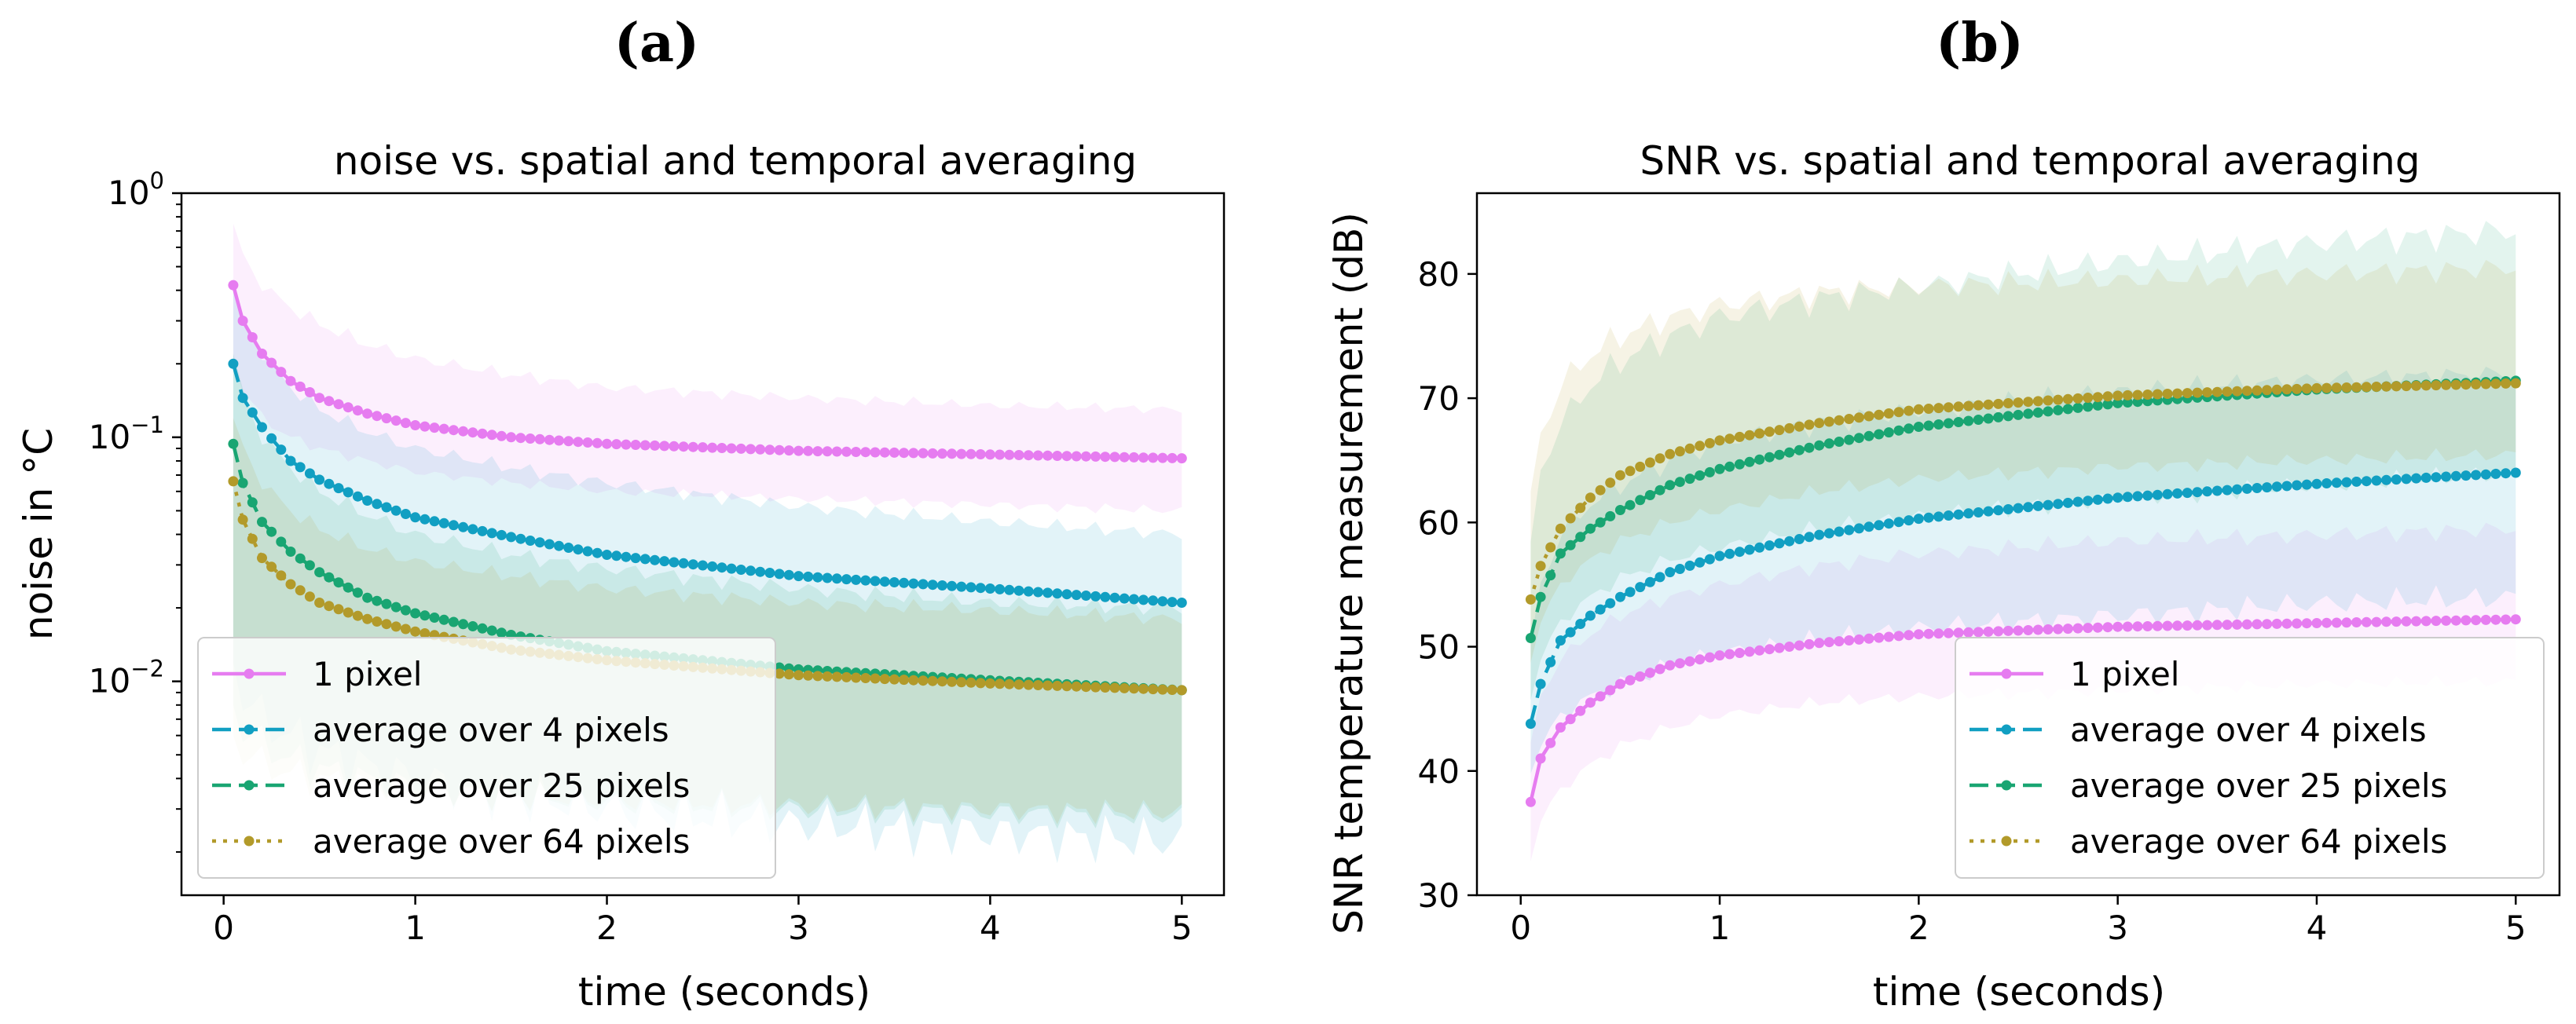 The width and height of the screenshot is (2576, 1024). What do you see at coordinates (501, 841) in the screenshot?
I see `legend-label: average over 64 pixels` at bounding box center [501, 841].